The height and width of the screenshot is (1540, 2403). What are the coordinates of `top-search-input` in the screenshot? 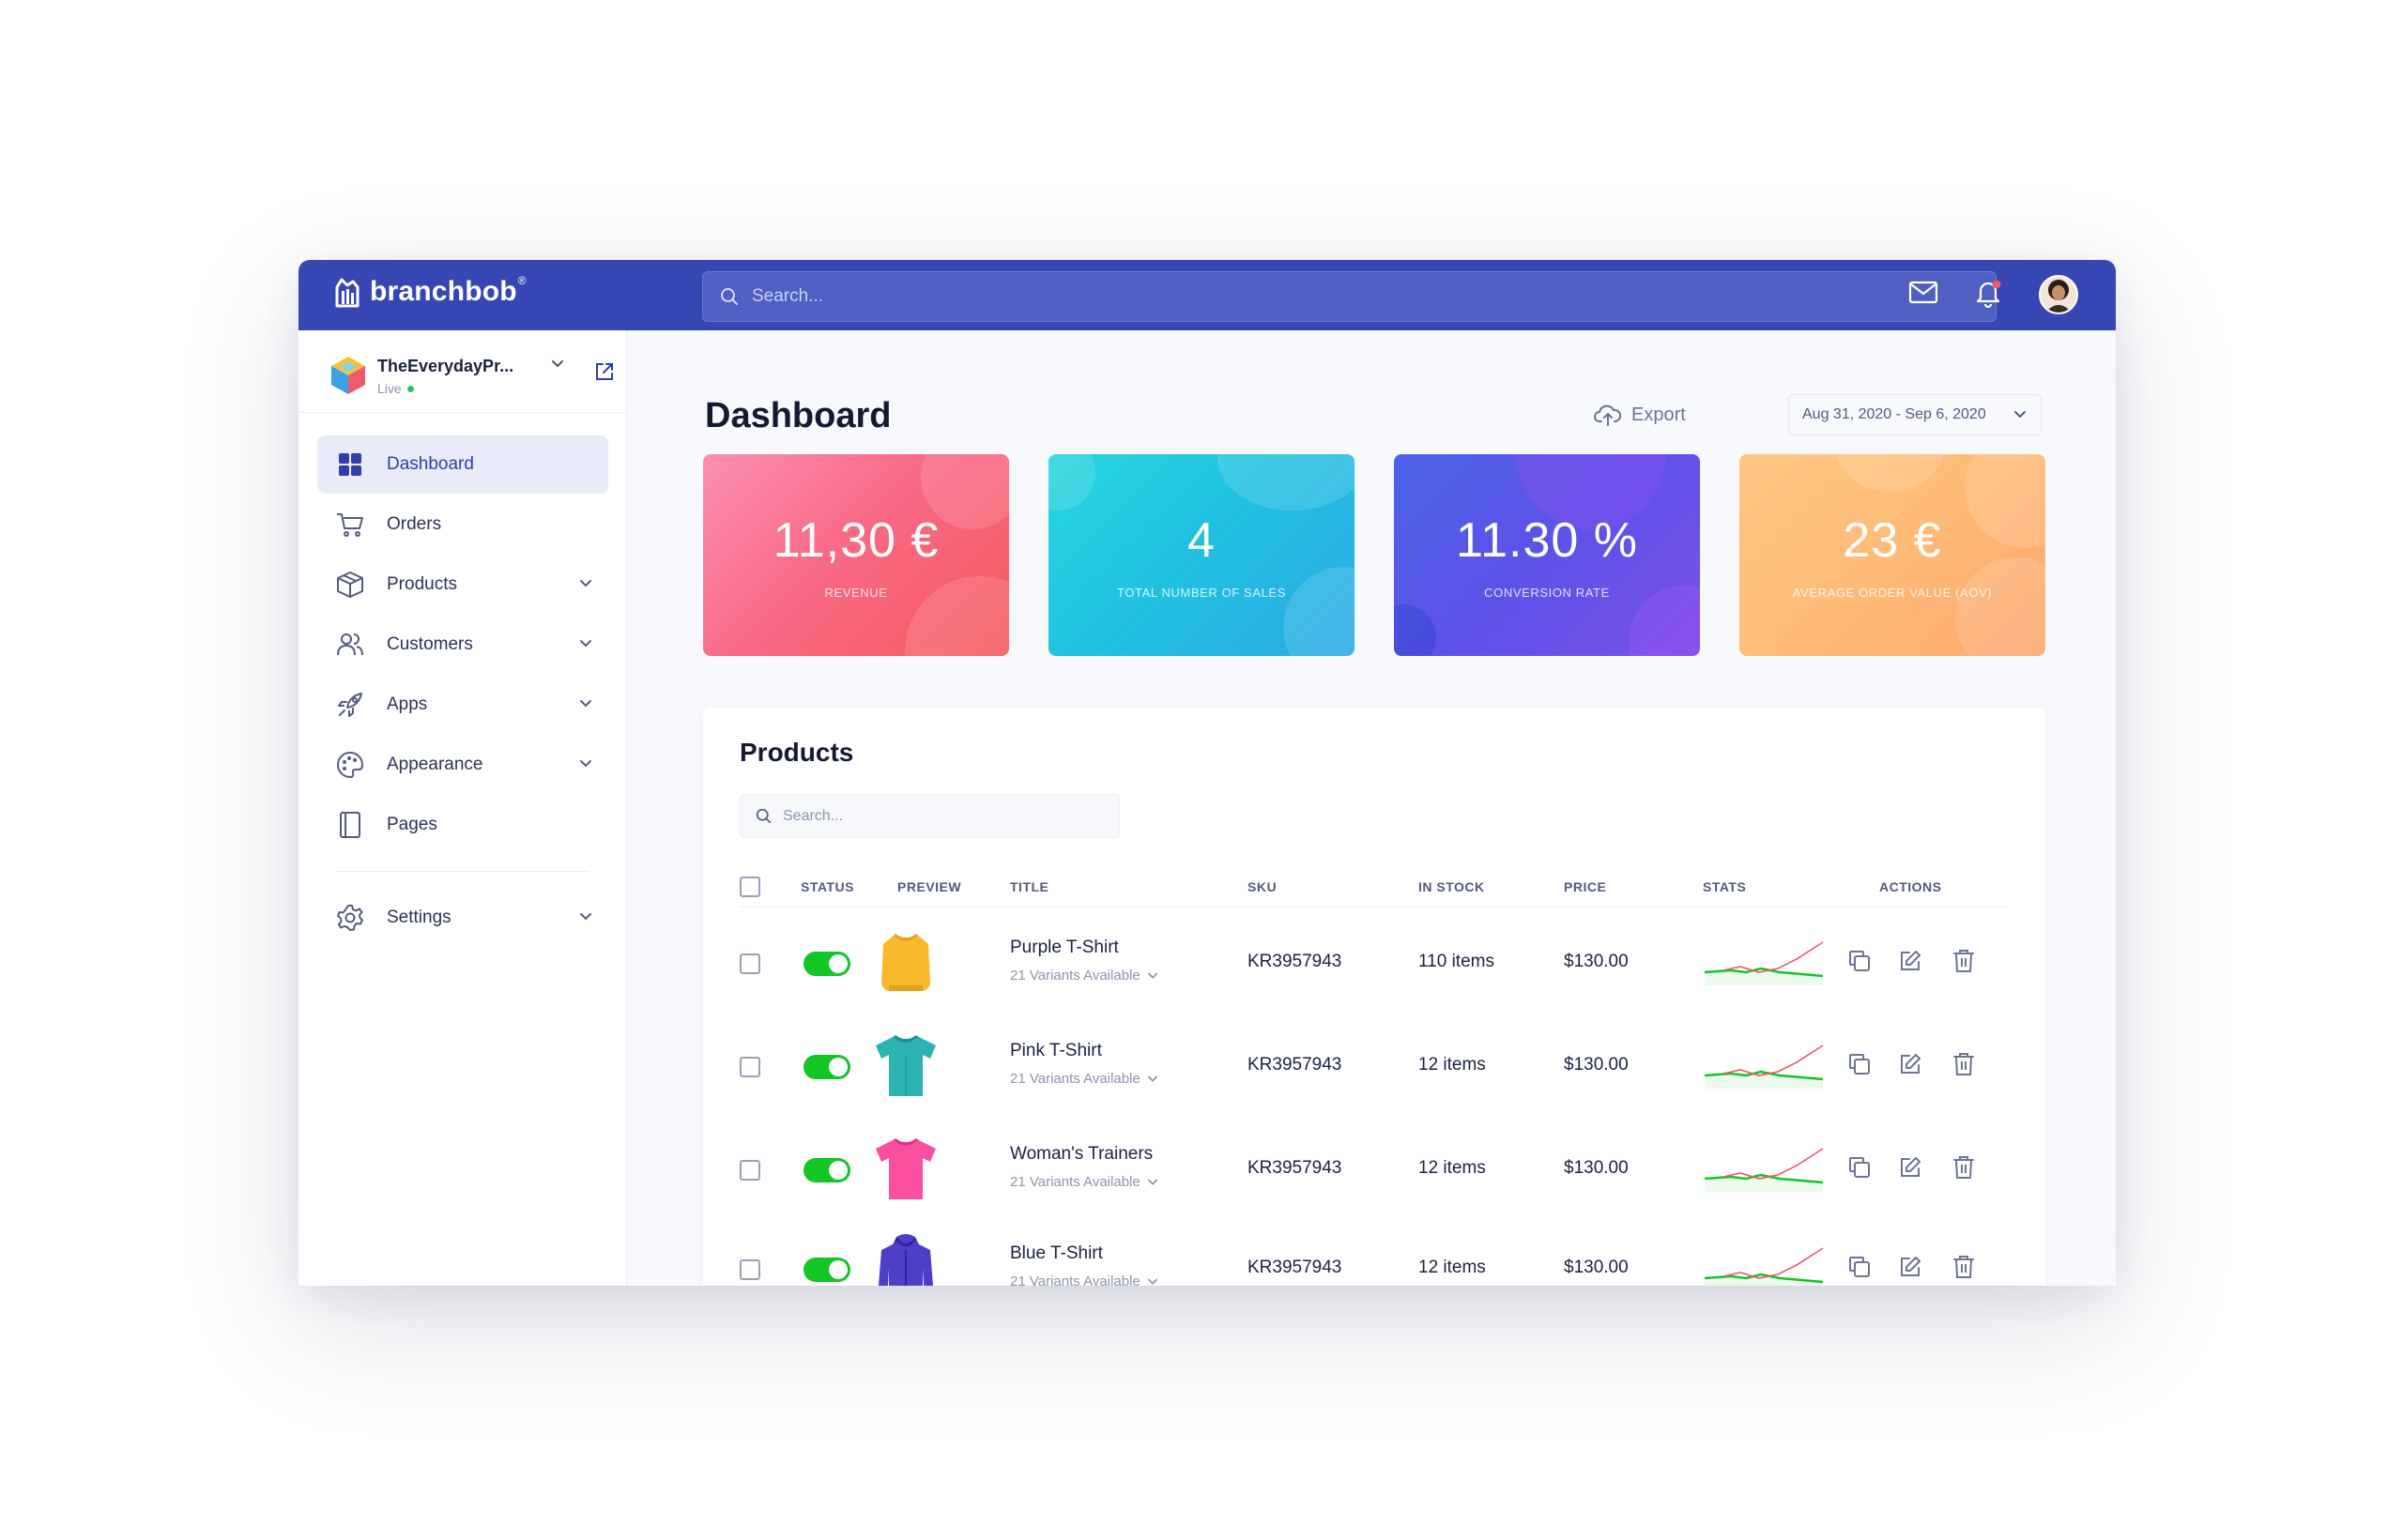 It's located at (1315, 296).